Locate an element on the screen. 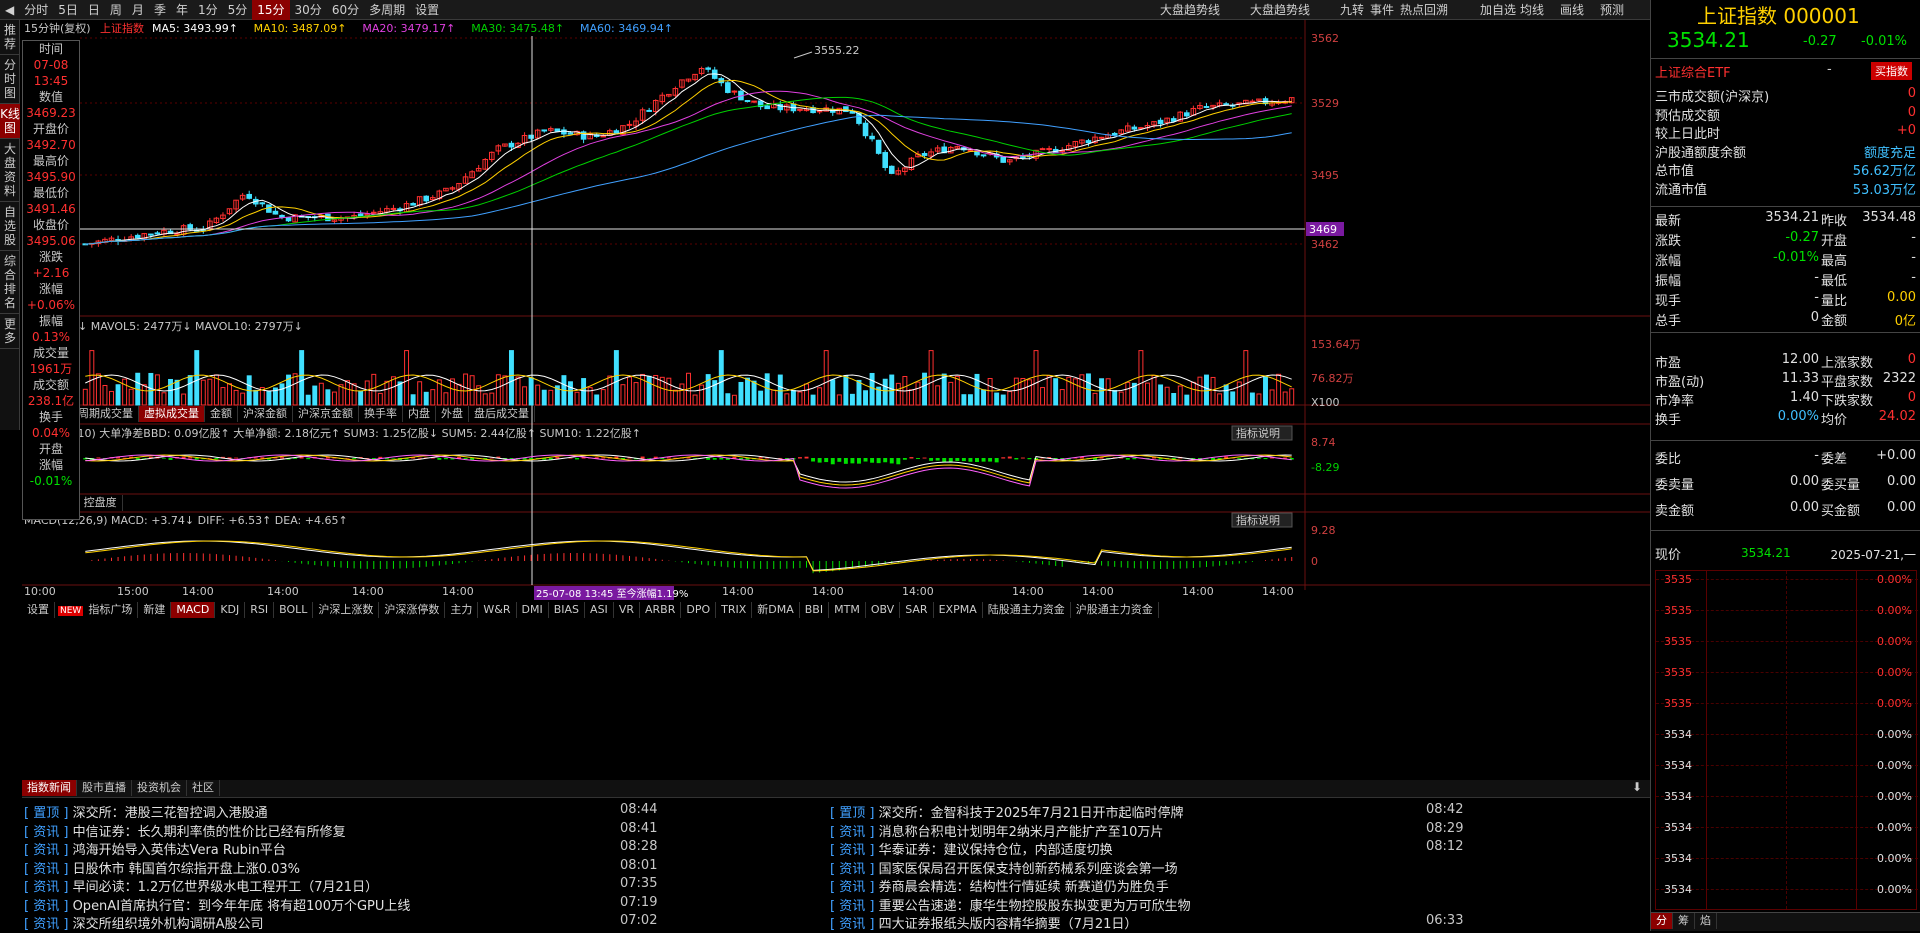 The image size is (1920, 933). volume-indicator-tab: 金额 is located at coordinates (221, 414).